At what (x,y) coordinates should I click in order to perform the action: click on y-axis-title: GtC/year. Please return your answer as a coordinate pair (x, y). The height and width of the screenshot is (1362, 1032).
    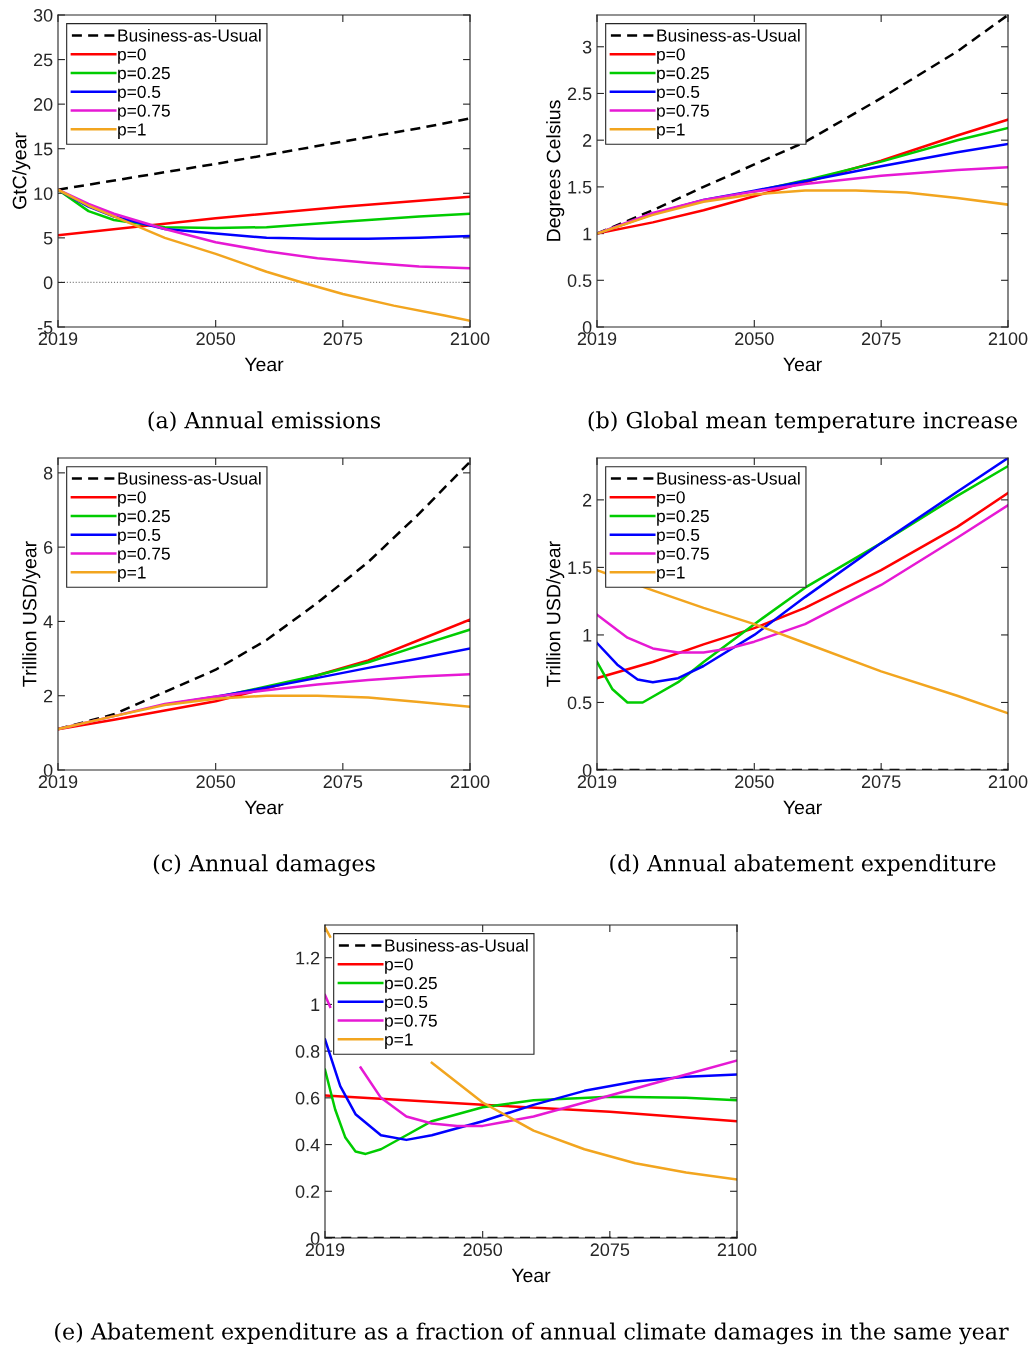
    Looking at the image, I should click on (21, 170).